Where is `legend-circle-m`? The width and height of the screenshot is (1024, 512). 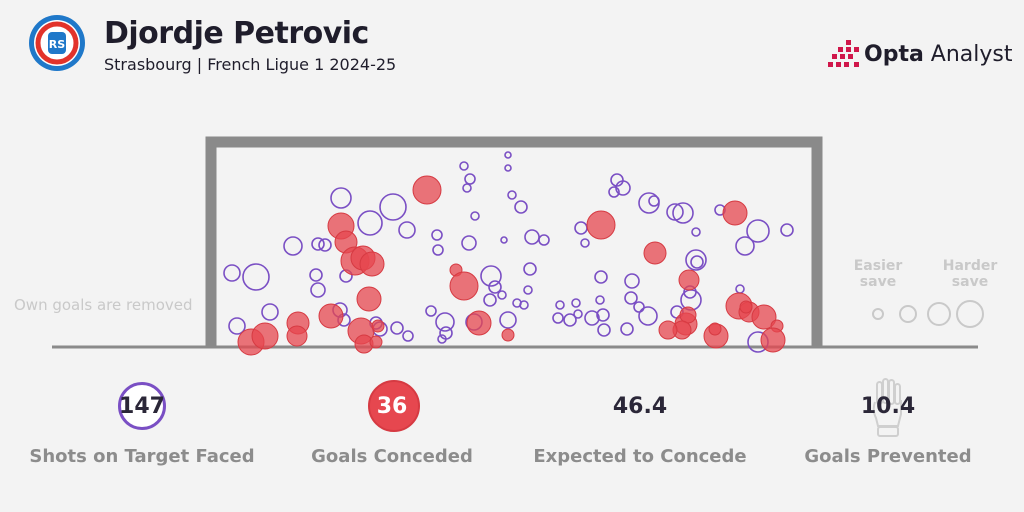 legend-circle-m is located at coordinates (939, 314).